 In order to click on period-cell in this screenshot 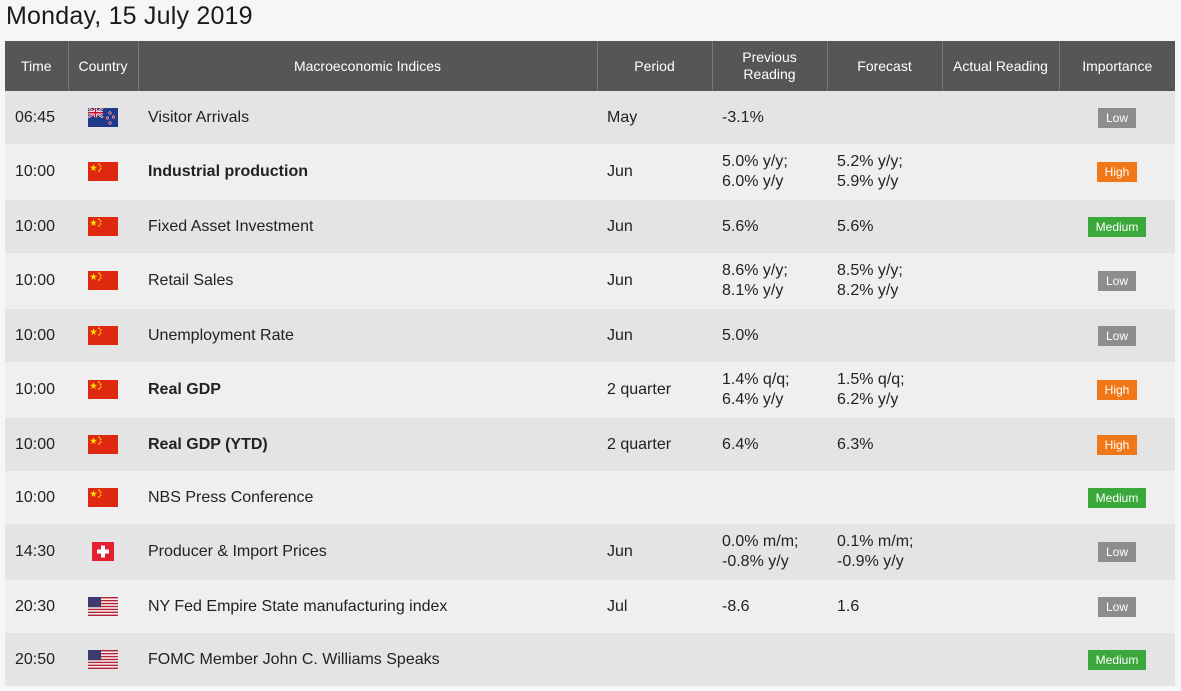, I will do `click(654, 497)`.